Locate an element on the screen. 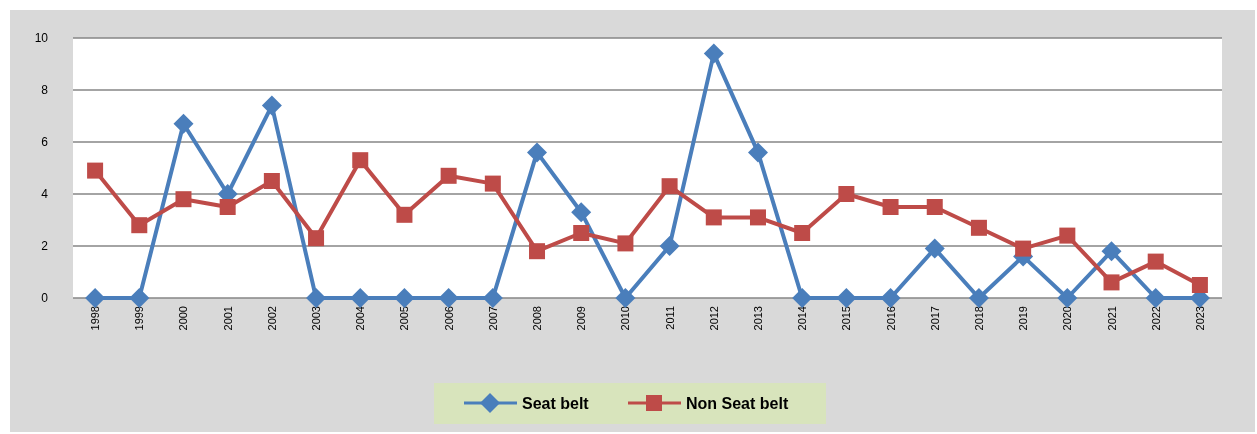 The image size is (1257, 434). y-tick-label: 6 is located at coordinates (45, 142).